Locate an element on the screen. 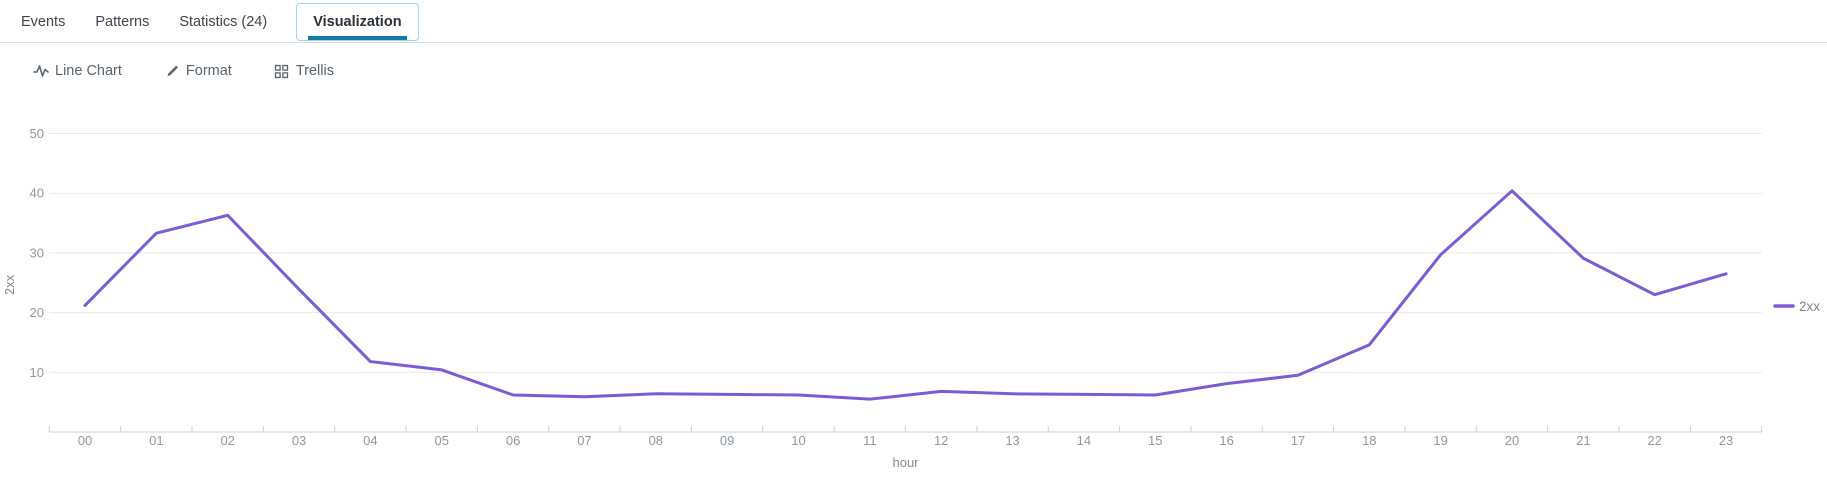 The height and width of the screenshot is (482, 1827). tab-statistics: Statistics (24) is located at coordinates (223, 22).